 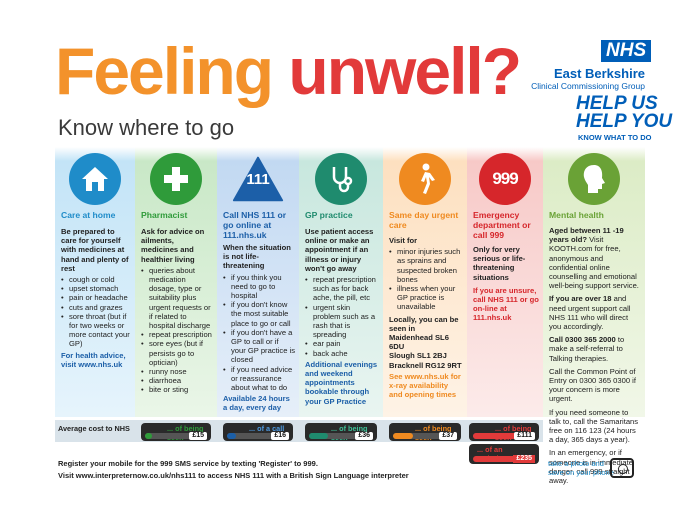 I want to click on nhs-111-triangle-icon: 111, so click(x=258, y=179).